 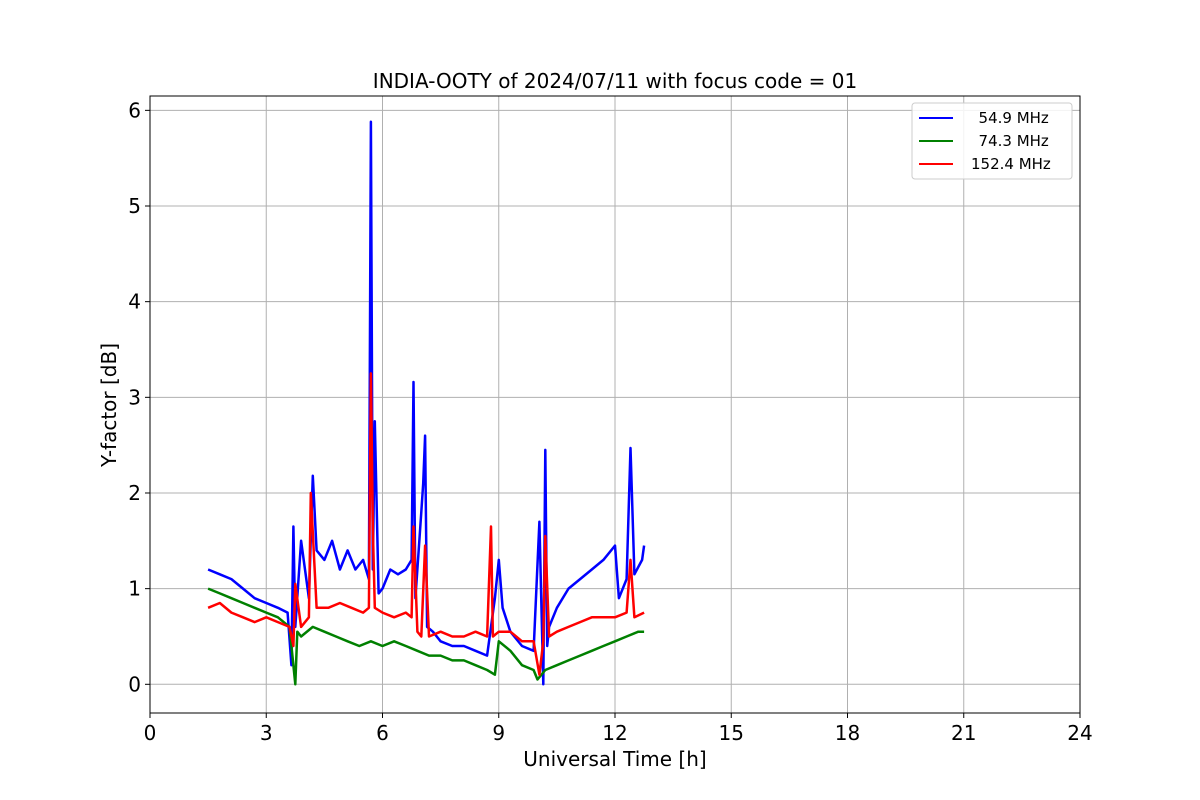 I want to click on legend-box, so click(x=992, y=141).